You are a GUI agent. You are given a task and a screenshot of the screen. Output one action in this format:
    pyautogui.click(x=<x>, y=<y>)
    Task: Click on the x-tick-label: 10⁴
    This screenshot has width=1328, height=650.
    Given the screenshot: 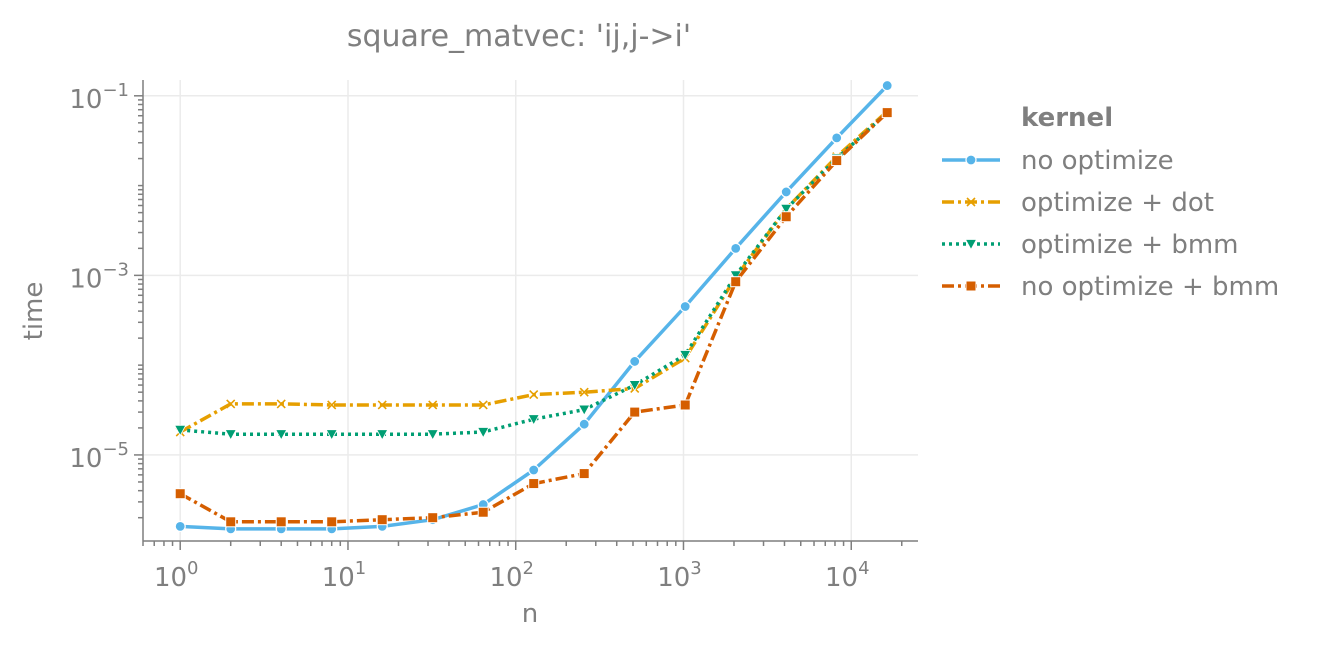 What is the action you would take?
    pyautogui.click(x=847, y=575)
    